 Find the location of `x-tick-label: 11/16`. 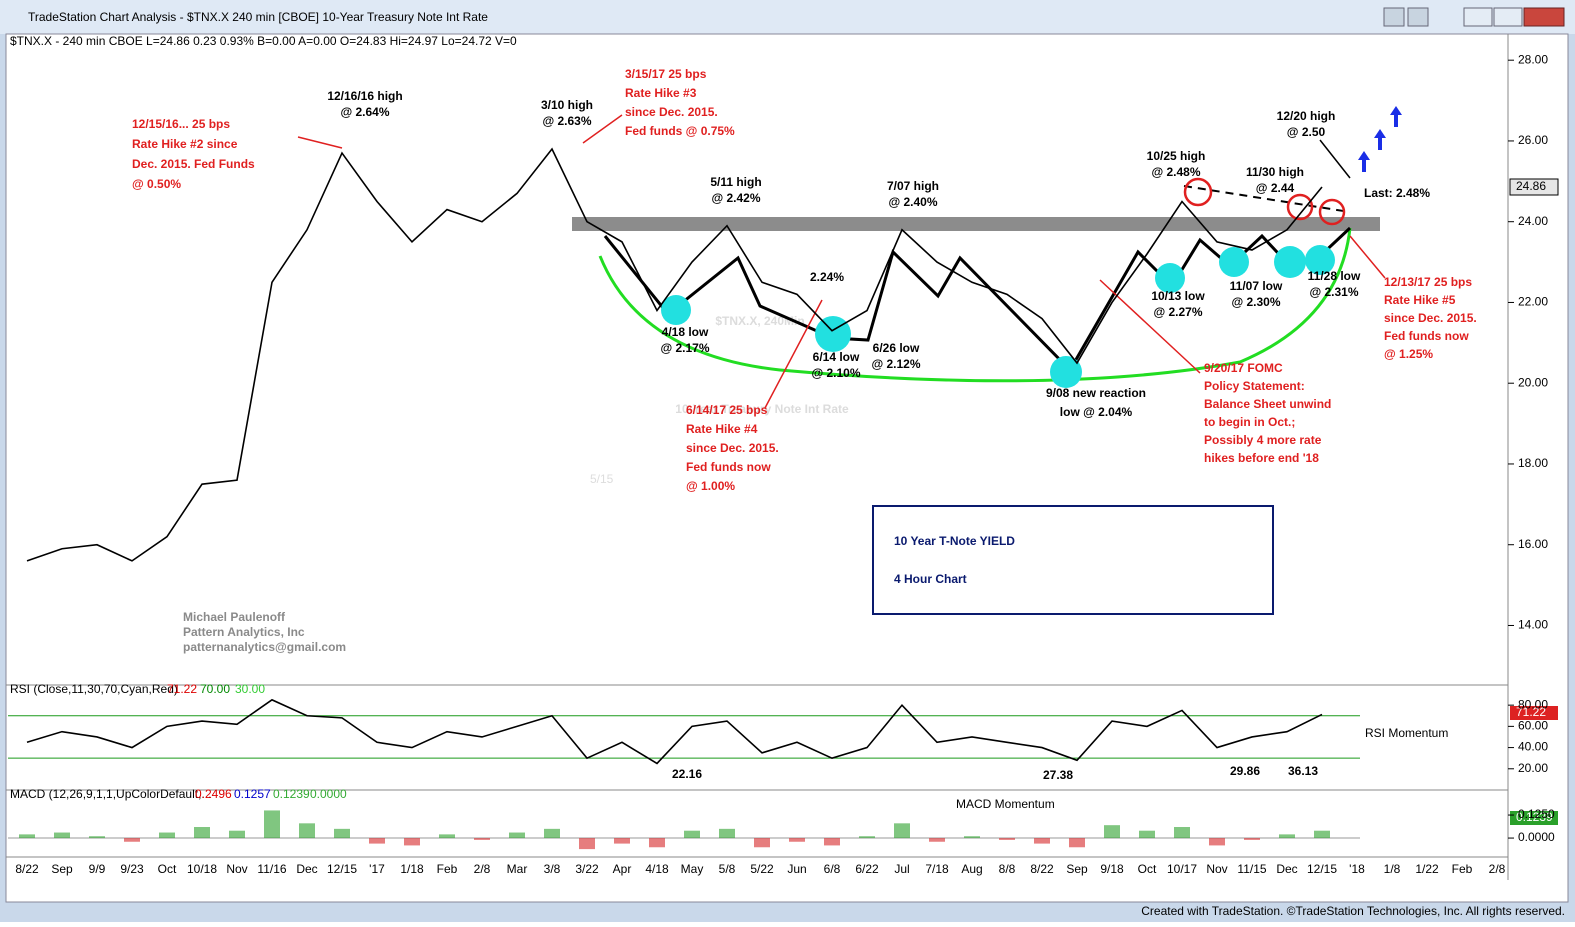

x-tick-label: 11/16 is located at coordinates (271, 869).